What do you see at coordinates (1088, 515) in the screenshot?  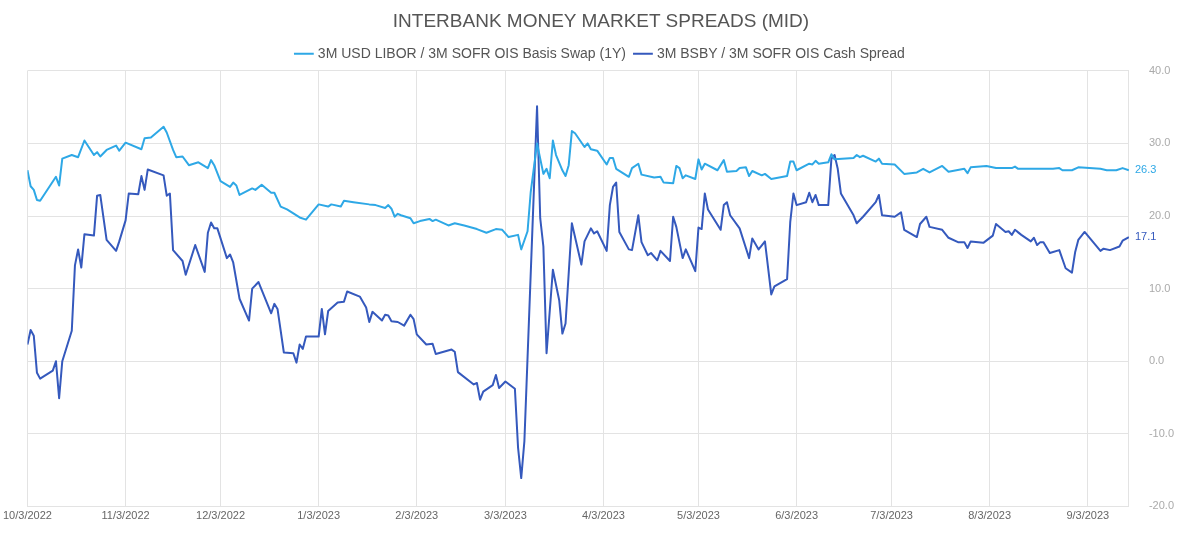 I see `x-tick-label: 9/3/2023` at bounding box center [1088, 515].